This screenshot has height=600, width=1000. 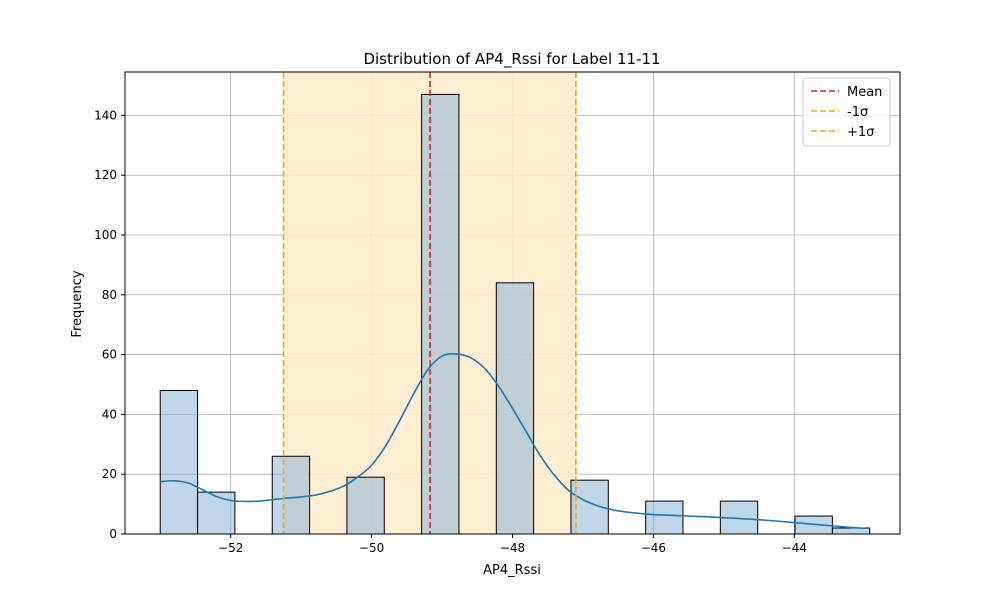 What do you see at coordinates (230, 548) in the screenshot?
I see `x-tick-label: −52` at bounding box center [230, 548].